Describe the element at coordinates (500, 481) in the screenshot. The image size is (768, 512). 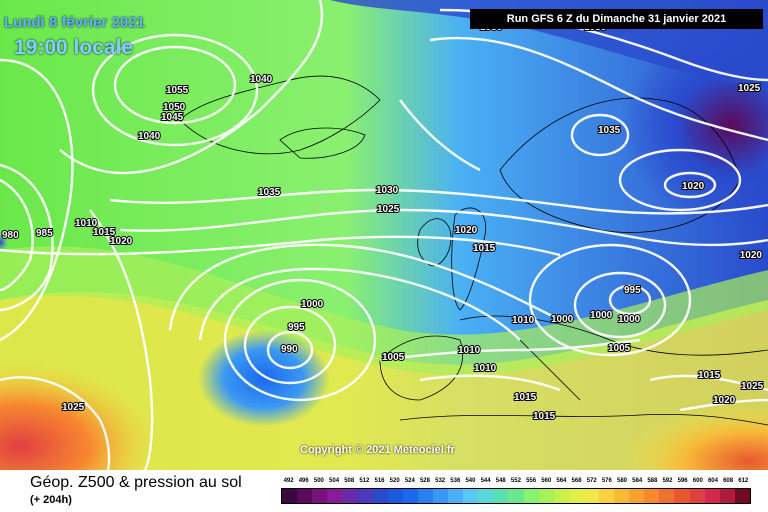
I see `legend-value: 548` at that location.